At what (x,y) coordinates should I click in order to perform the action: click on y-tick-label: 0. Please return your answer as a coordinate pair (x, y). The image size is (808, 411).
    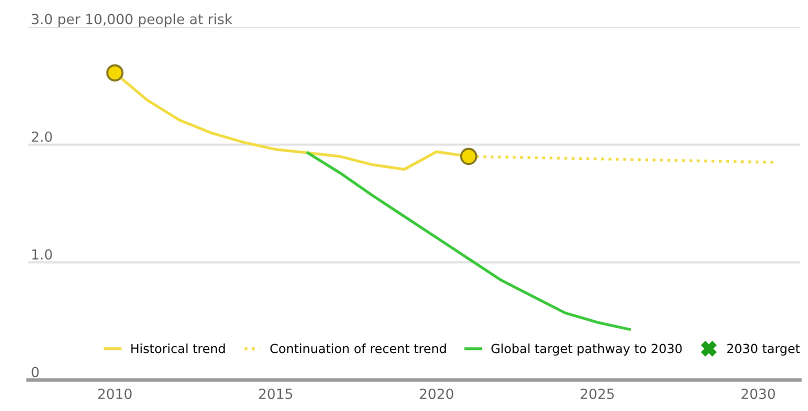
    Looking at the image, I should click on (35, 372).